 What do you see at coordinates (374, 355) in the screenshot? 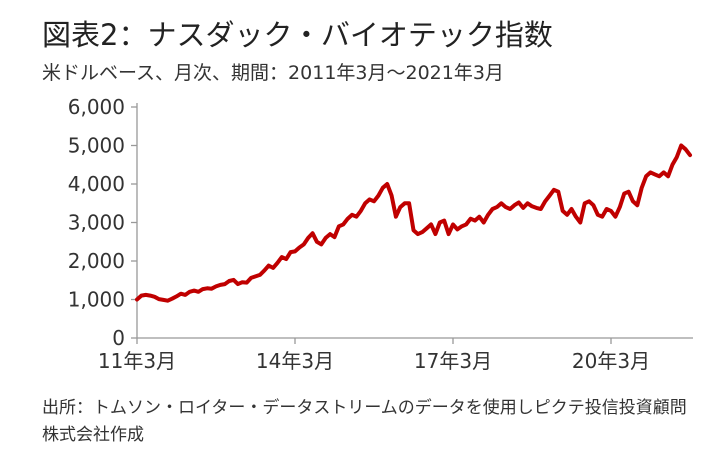
I see `x-axis-ticks: 11年3月 14年3月 17年3月 20年3月` at bounding box center [374, 355].